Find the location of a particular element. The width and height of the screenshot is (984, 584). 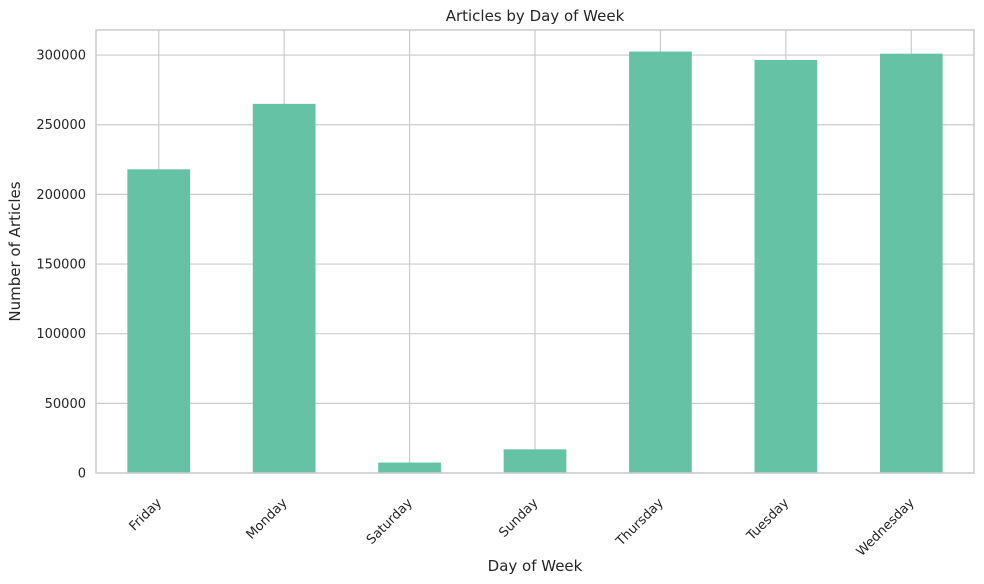

bar-tuesday is located at coordinates (786, 266).